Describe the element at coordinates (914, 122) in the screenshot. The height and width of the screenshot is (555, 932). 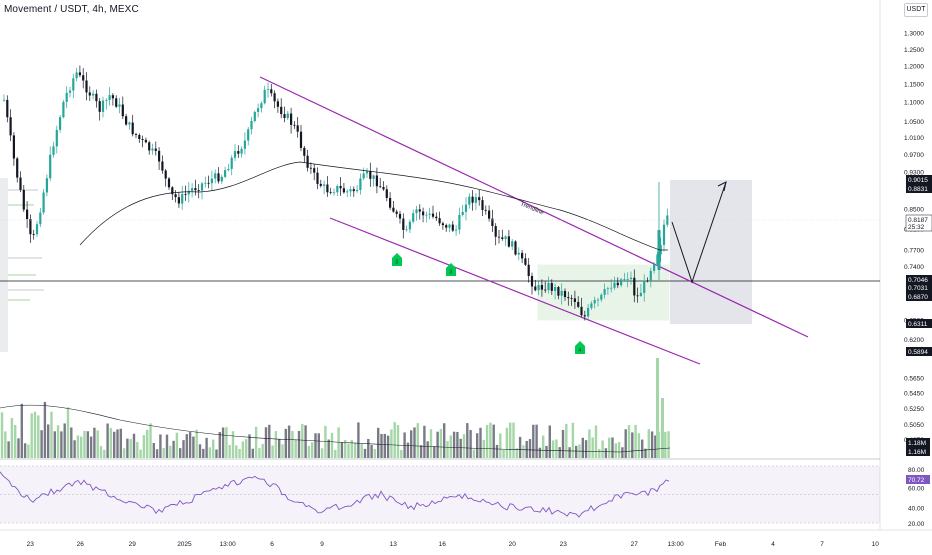
I see `price-tick-label: 1.0500` at that location.